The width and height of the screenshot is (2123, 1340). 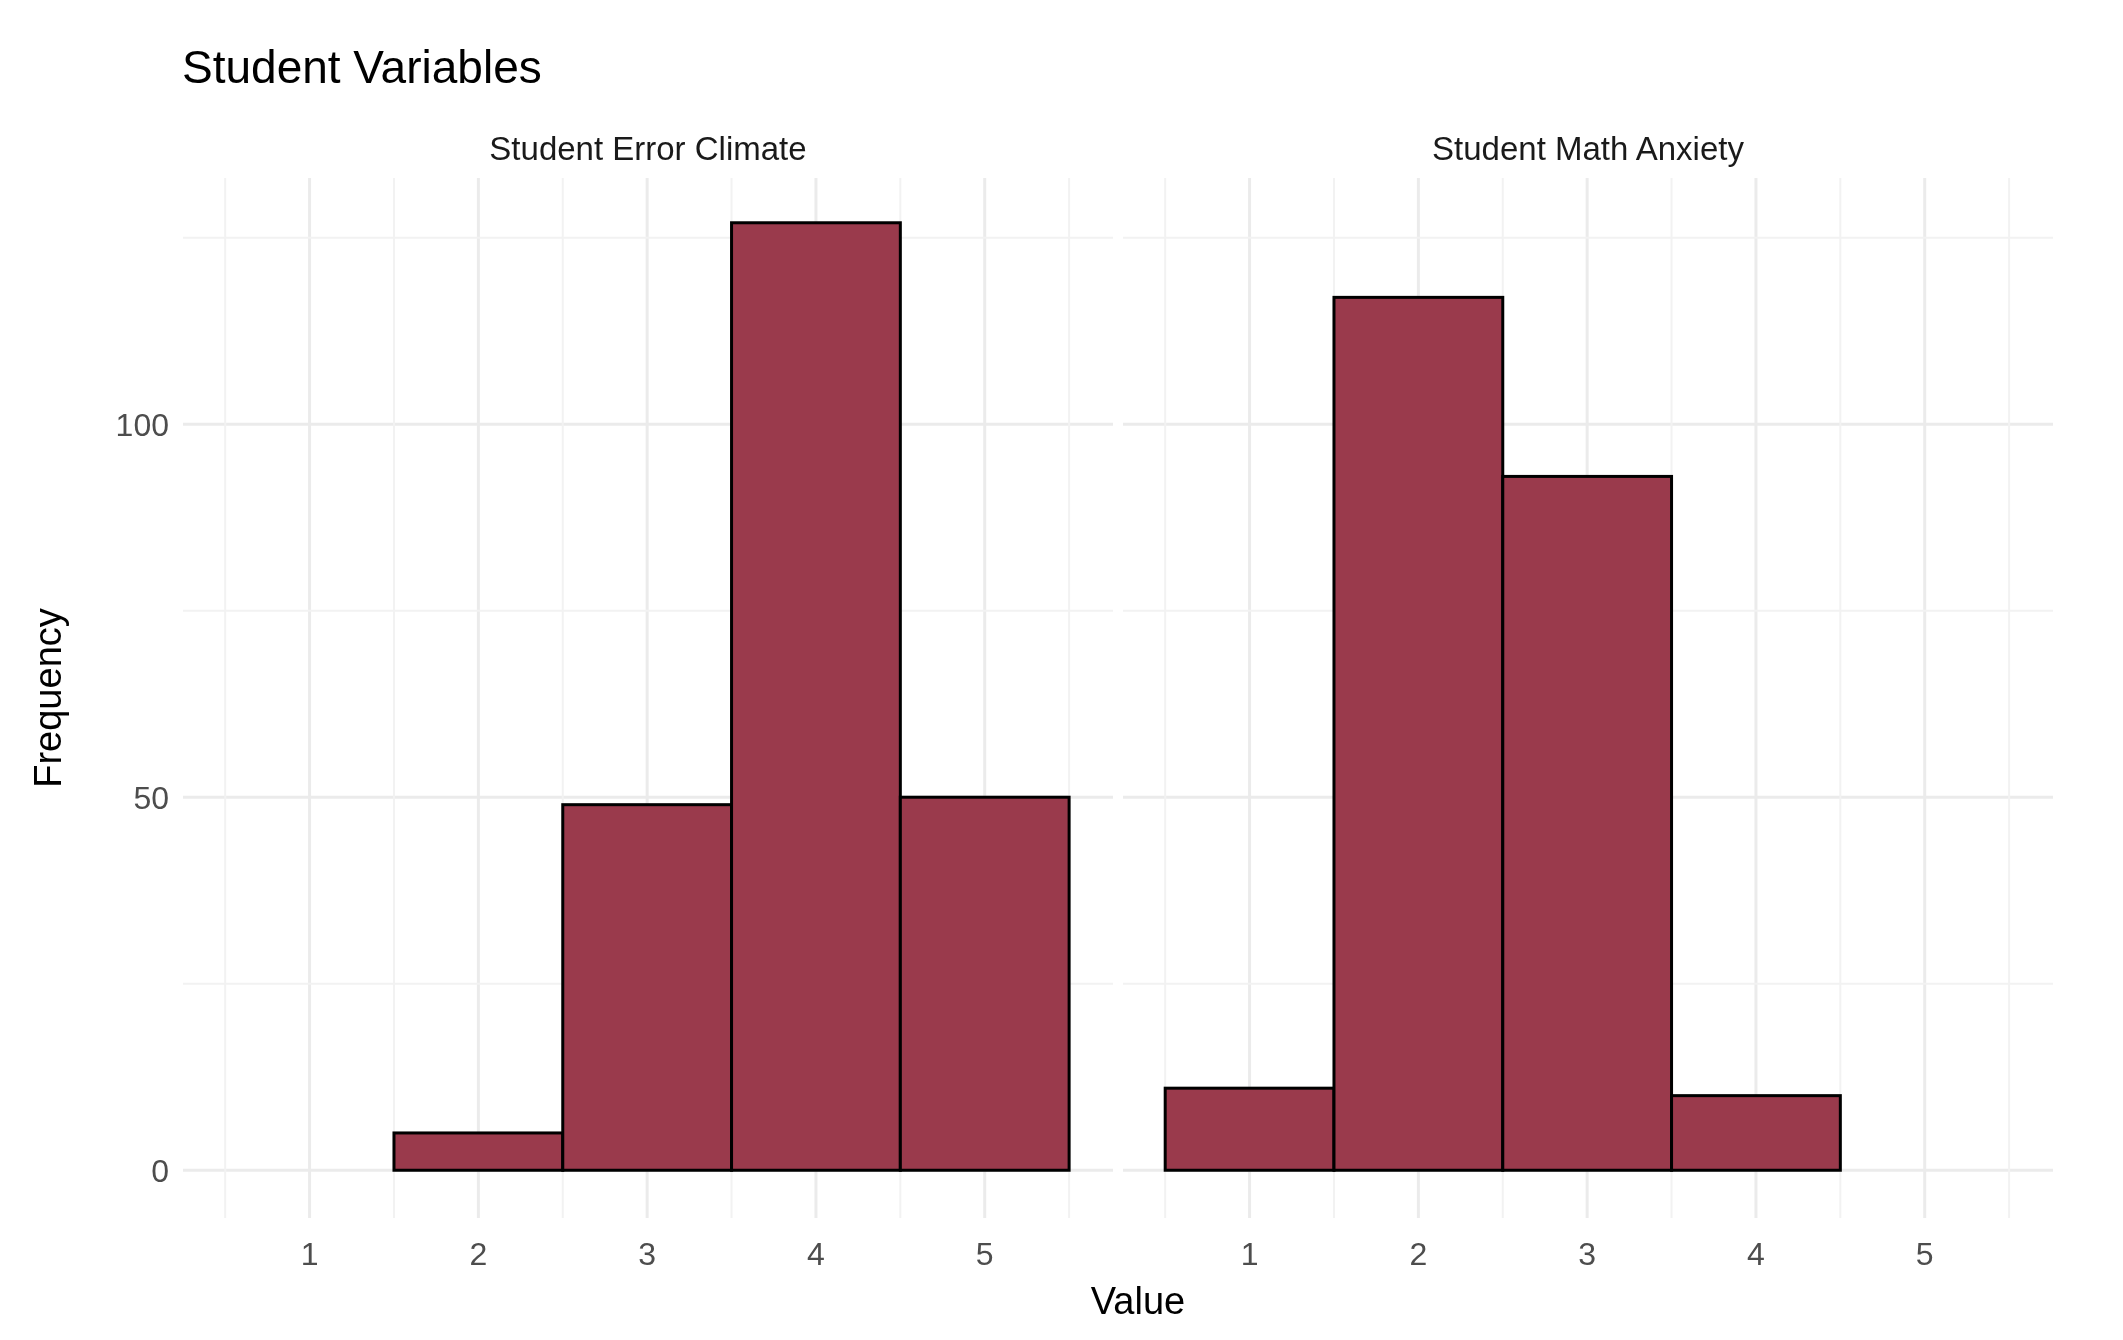 What do you see at coordinates (1138, 1301) in the screenshot?
I see `x-axis-title: Value` at bounding box center [1138, 1301].